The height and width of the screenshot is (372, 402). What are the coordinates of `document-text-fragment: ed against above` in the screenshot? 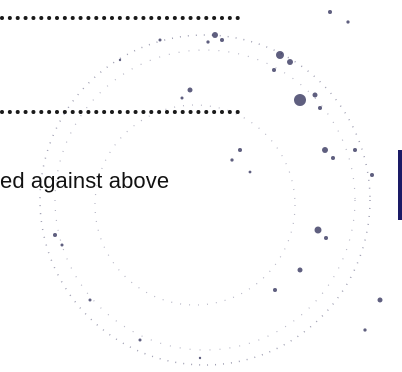 It's located at (85, 180).